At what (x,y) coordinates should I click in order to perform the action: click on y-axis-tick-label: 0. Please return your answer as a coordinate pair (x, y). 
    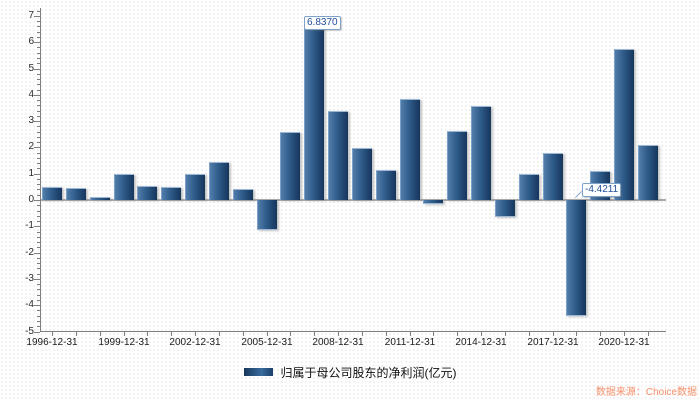
    Looking at the image, I should click on (31, 199).